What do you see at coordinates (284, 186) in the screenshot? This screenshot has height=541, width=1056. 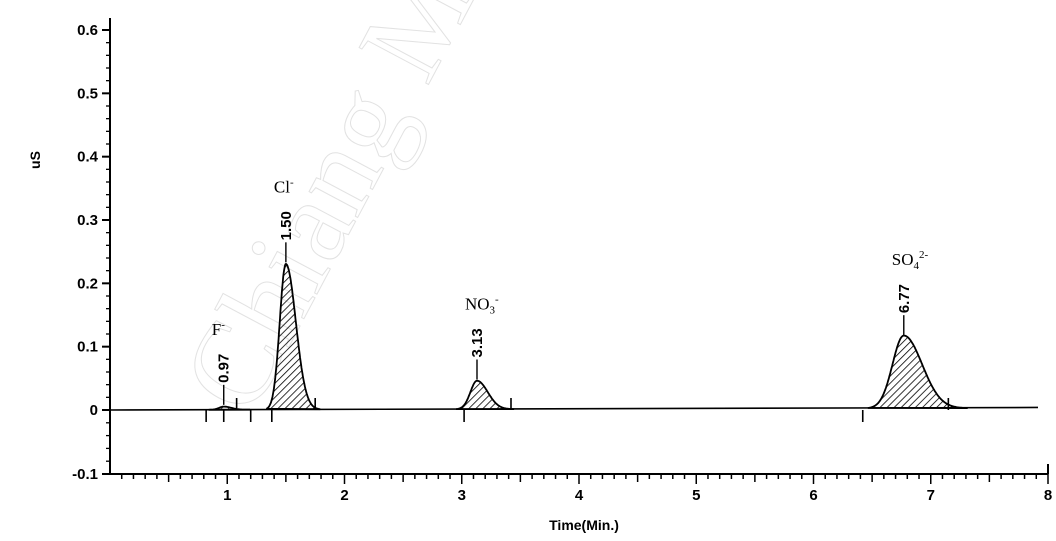 I see `ion-label: Cl-` at bounding box center [284, 186].